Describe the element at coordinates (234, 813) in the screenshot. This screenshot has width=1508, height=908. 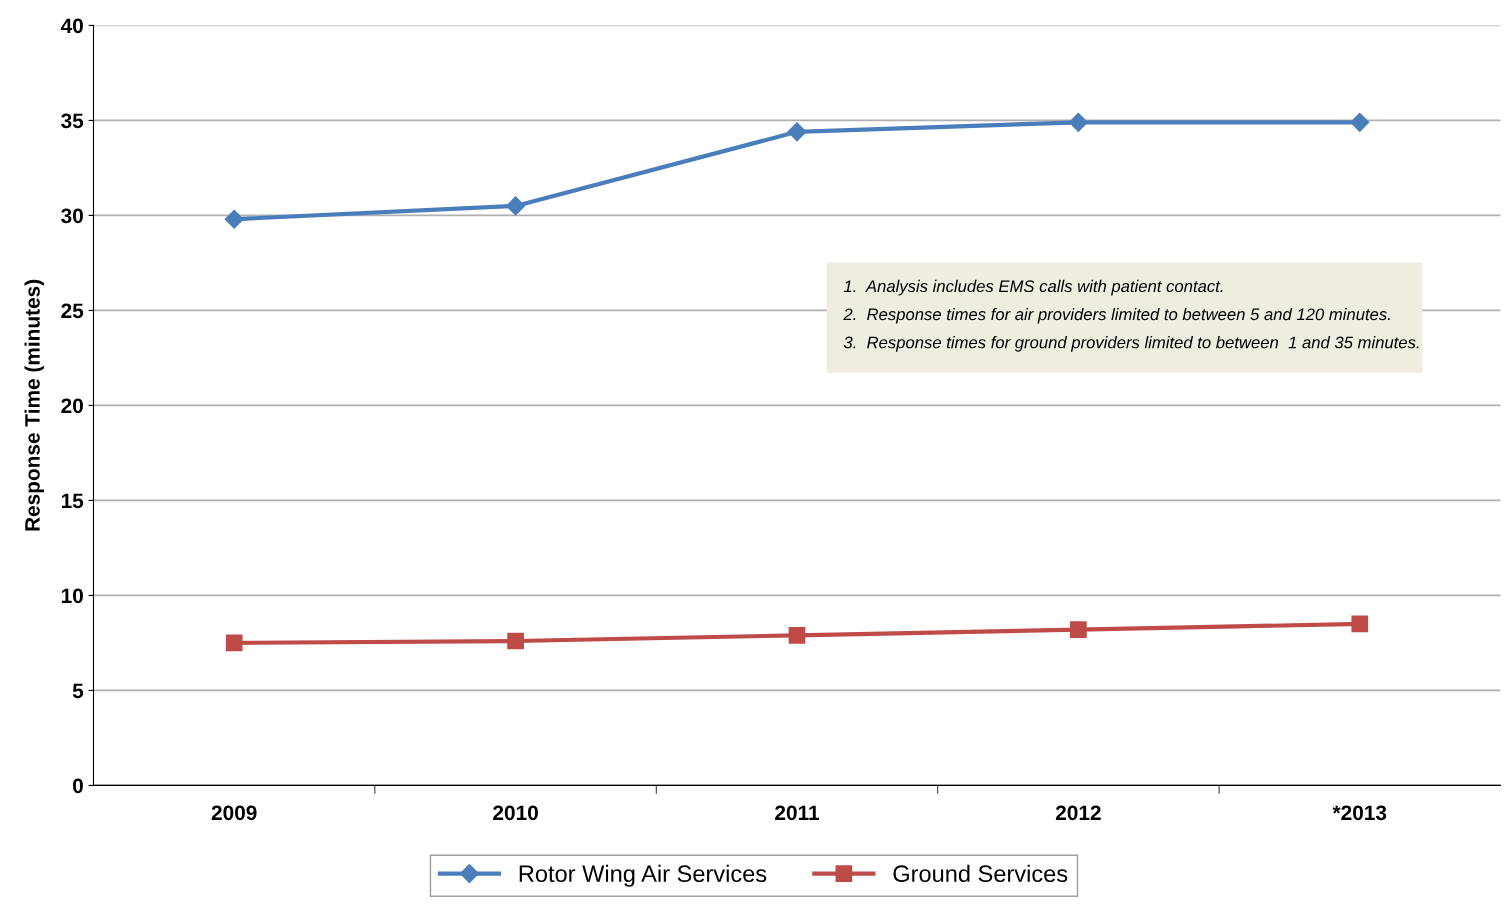
I see `x-tick-label: 2009` at that location.